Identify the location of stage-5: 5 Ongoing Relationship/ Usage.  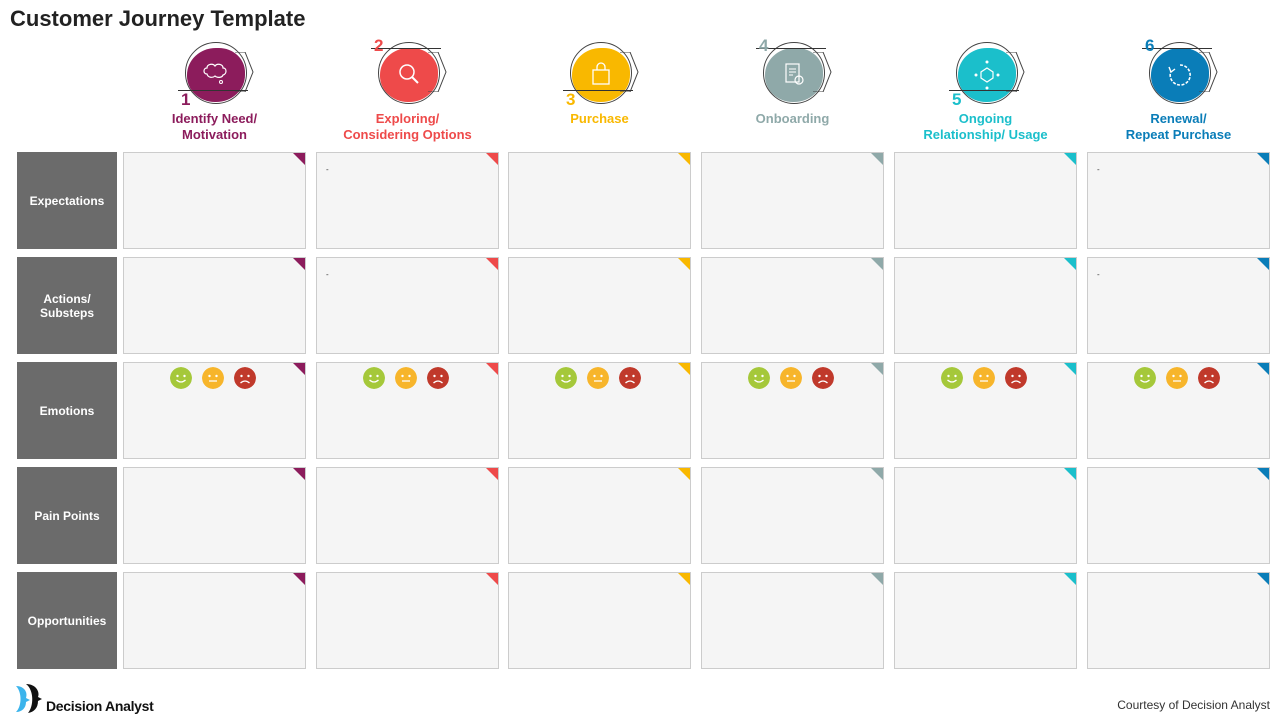
(985, 93).